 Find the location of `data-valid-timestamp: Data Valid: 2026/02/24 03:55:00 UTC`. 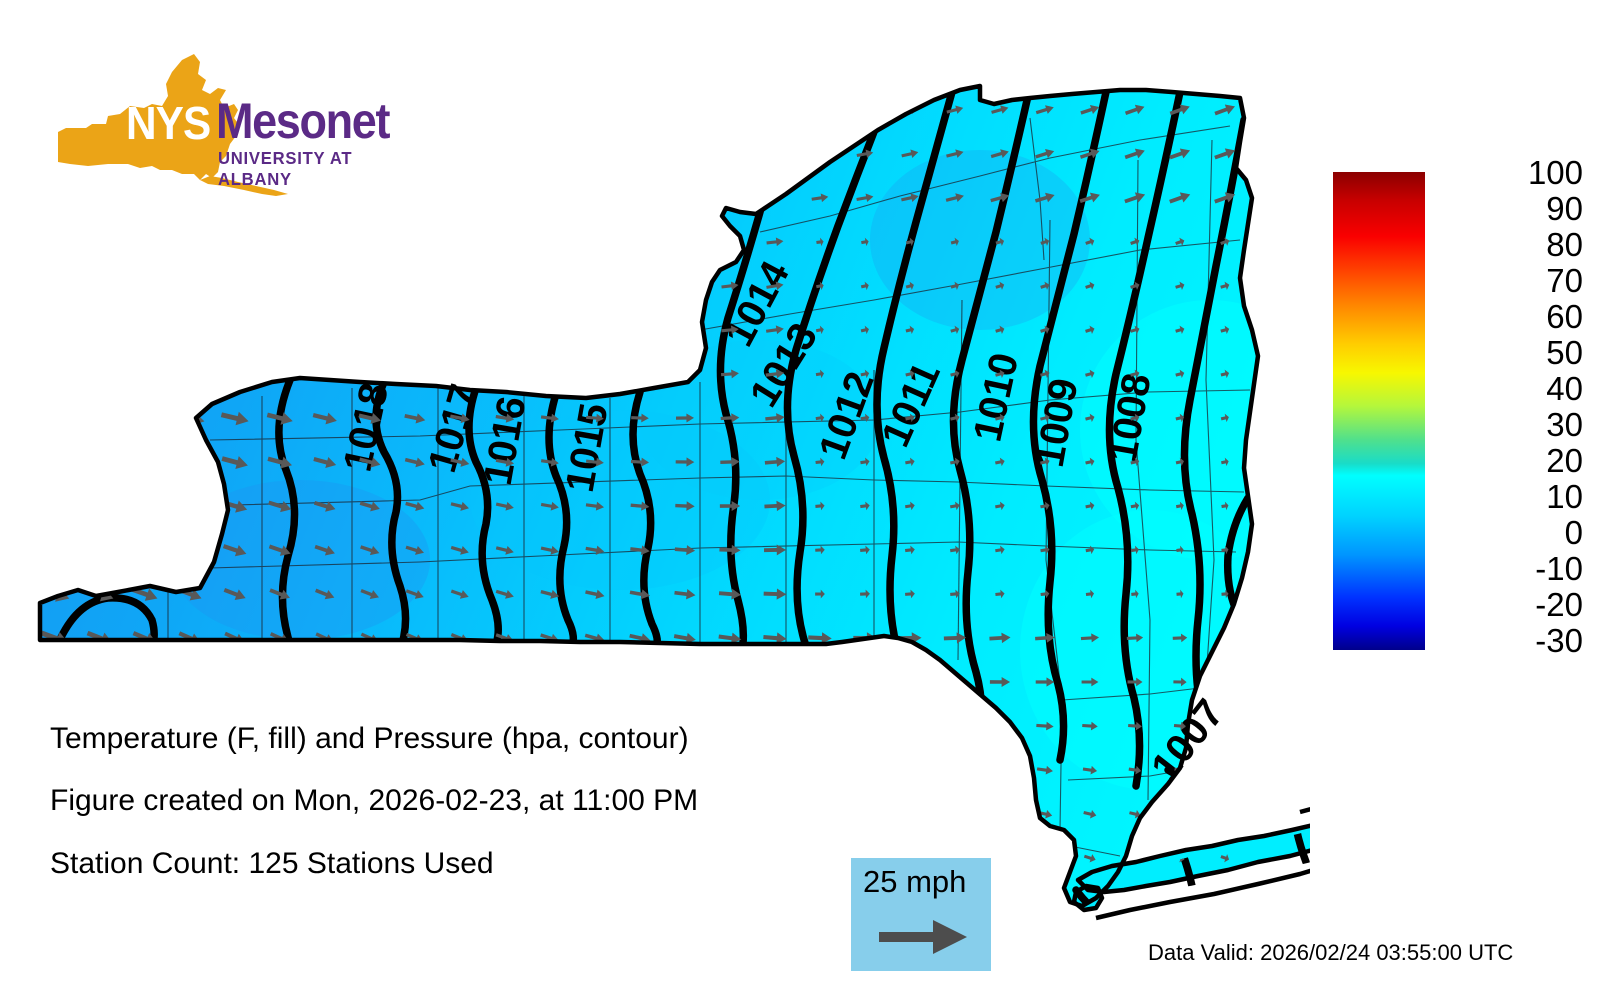

data-valid-timestamp: Data Valid: 2026/02/24 03:55:00 UTC is located at coordinates (1331, 952).